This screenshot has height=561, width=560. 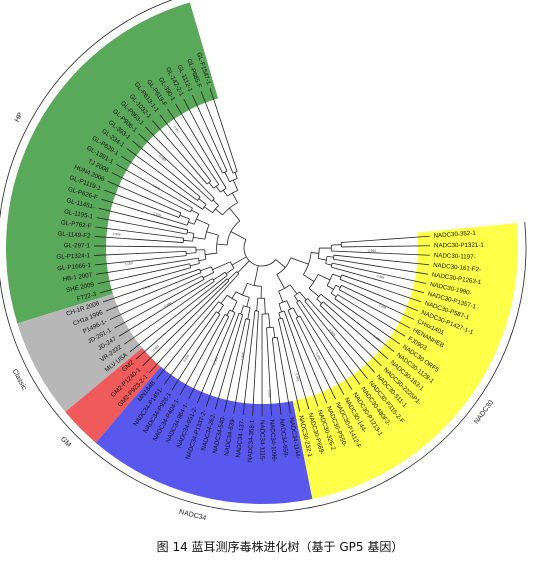 I want to click on bootstrap-label: 0.992, so click(x=157, y=214).